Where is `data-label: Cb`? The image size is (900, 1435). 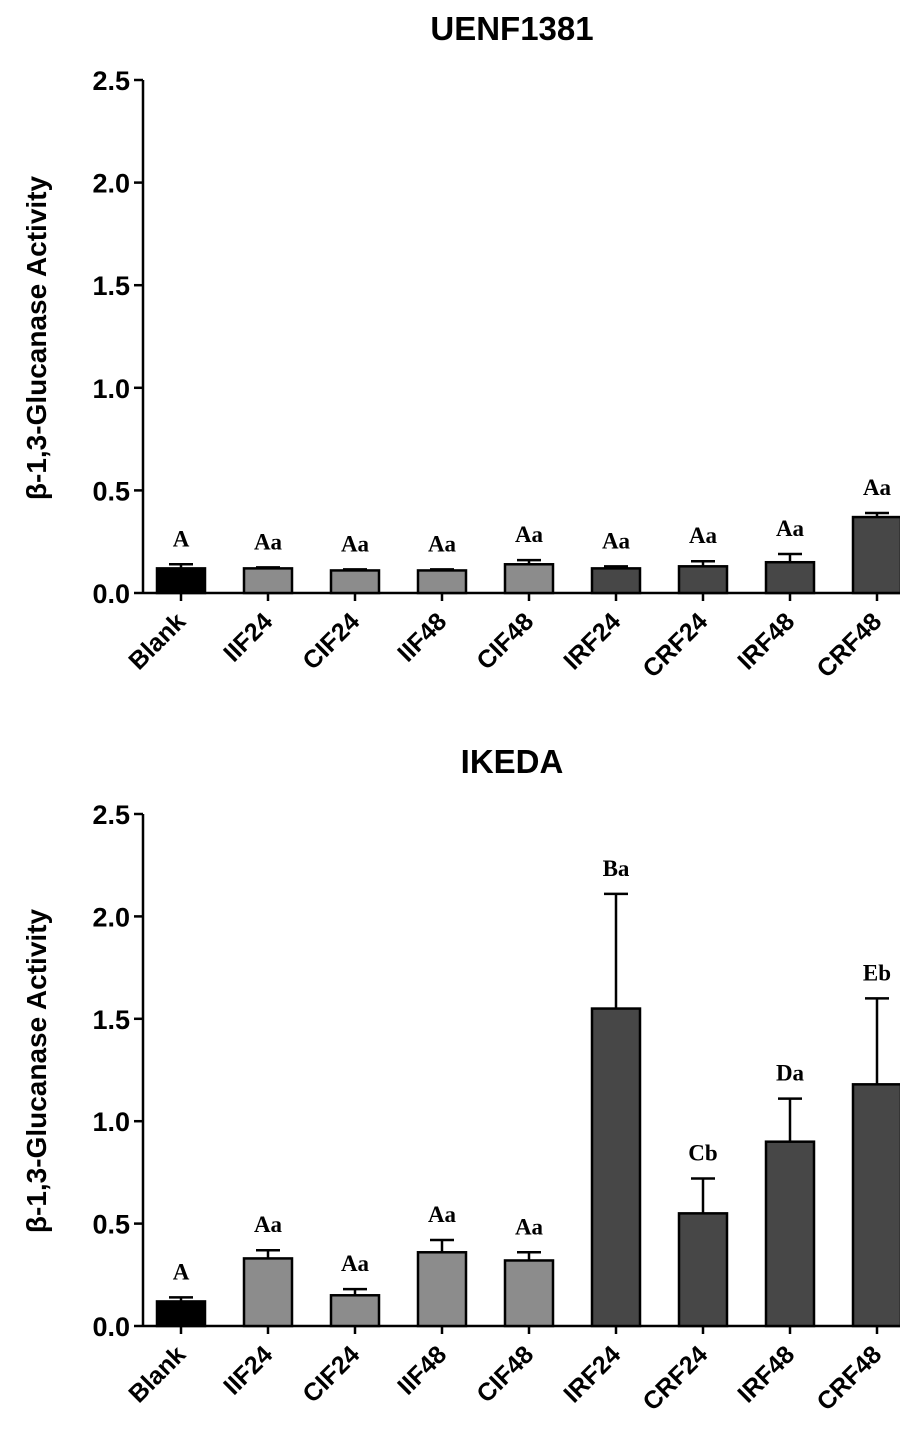
data-label: Cb is located at coordinates (702, 1153).